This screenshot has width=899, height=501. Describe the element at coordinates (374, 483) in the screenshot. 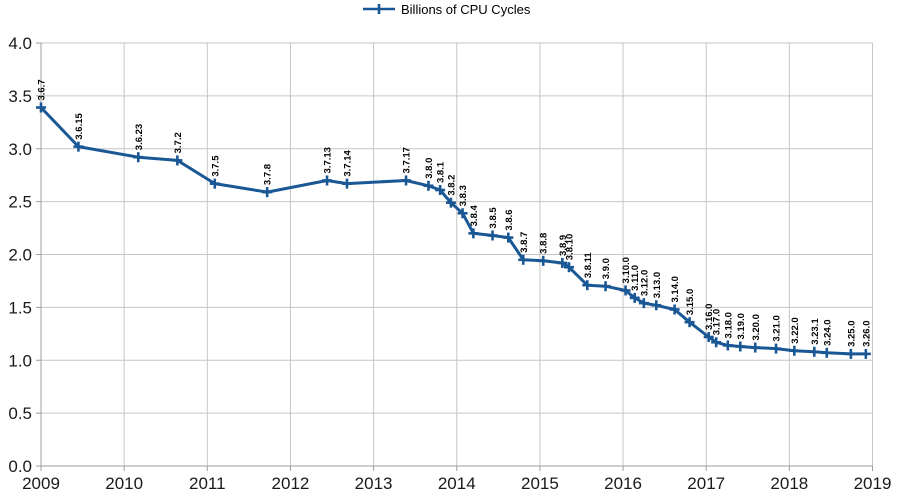

I see `x-tick-label: 2013` at that location.